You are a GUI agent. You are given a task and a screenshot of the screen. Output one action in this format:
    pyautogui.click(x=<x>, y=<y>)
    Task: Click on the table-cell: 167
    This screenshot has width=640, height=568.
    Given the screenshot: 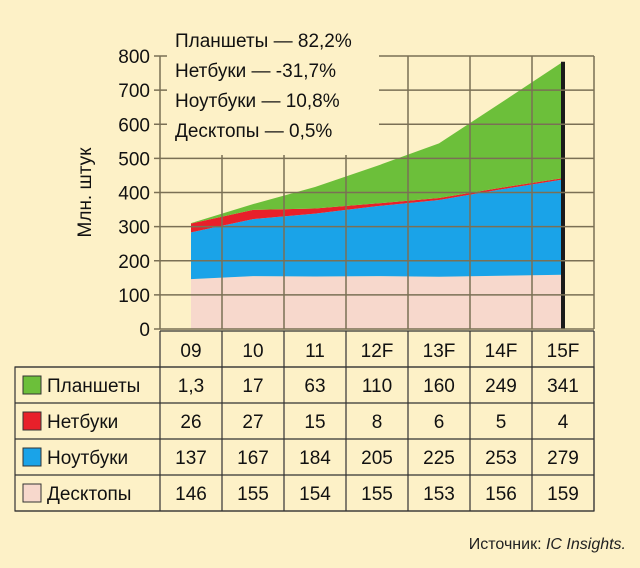 What is the action you would take?
    pyautogui.click(x=253, y=458)
    